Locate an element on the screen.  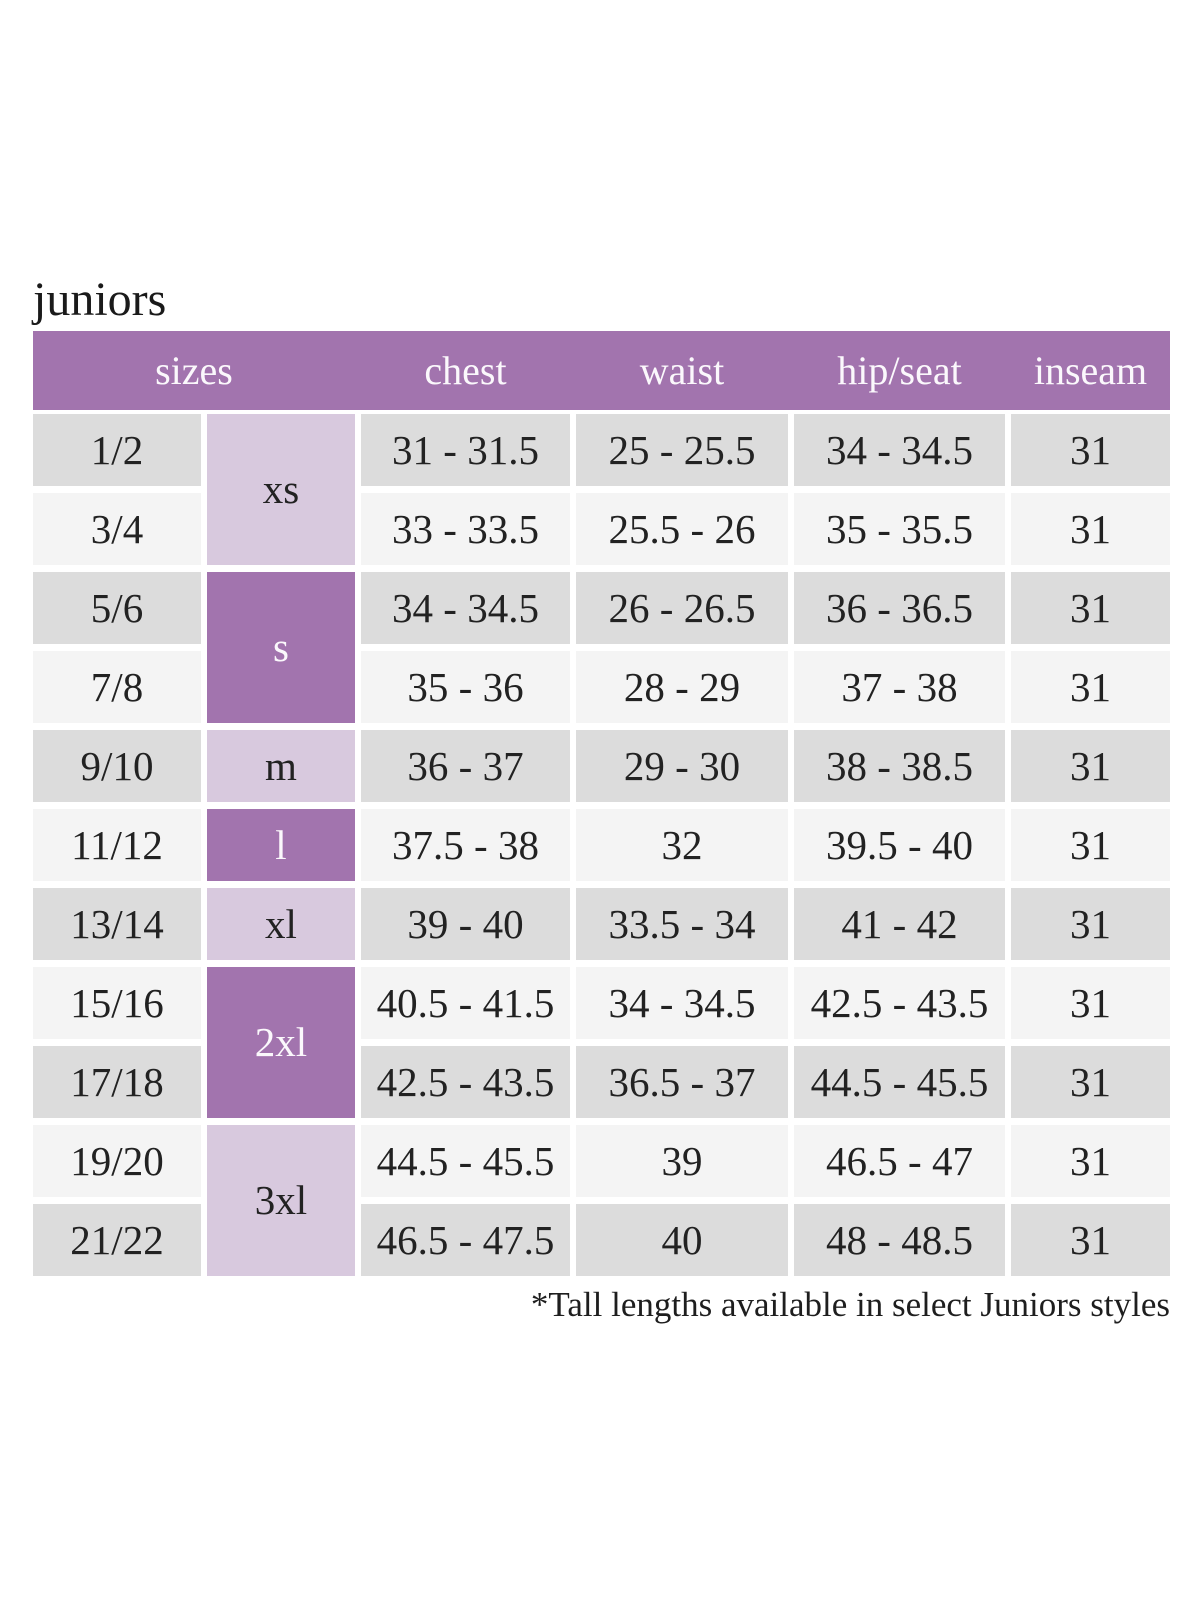
letter-cell-s: s is located at coordinates (281, 648).